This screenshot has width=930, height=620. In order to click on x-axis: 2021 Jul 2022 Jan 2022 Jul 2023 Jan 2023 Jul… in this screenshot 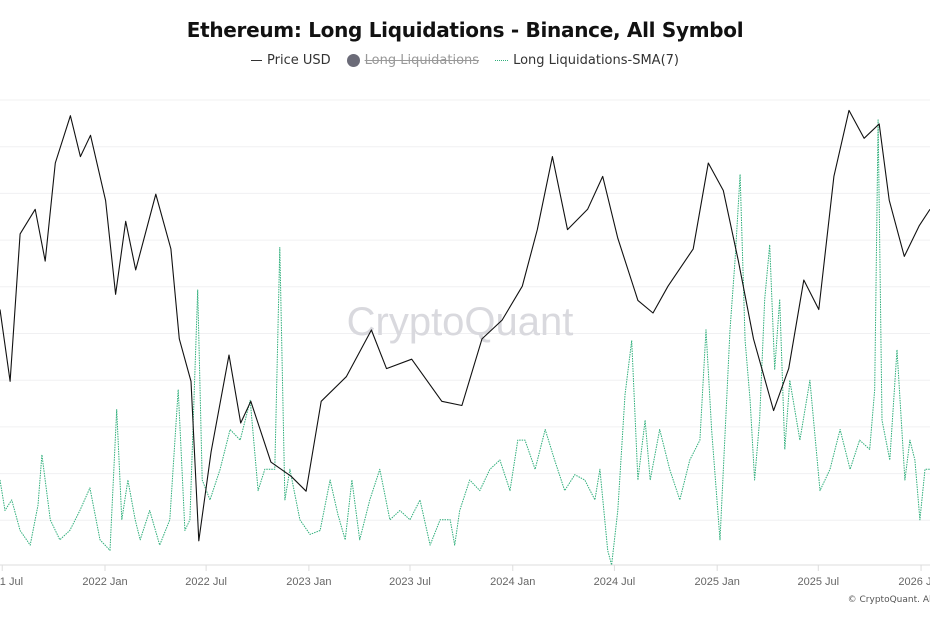, I will do `click(465, 576)`.